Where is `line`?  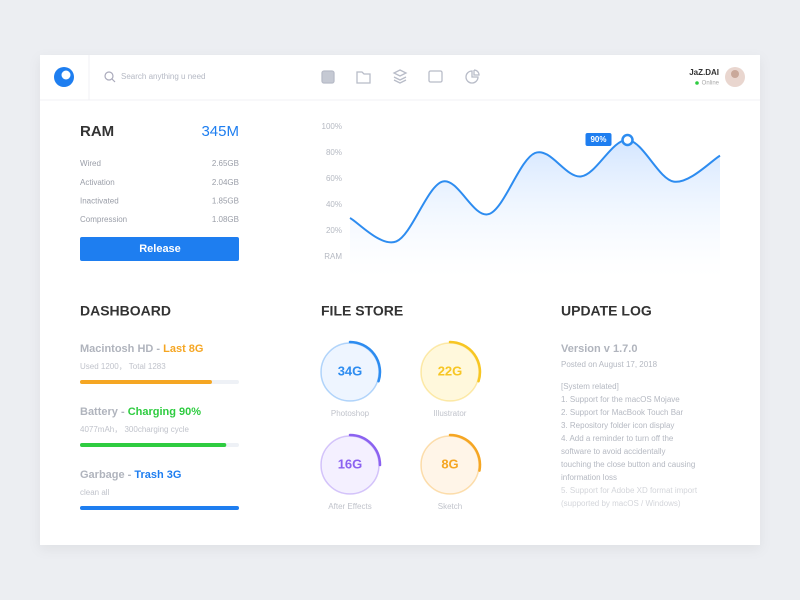
line is located at coordinates (535, 191).